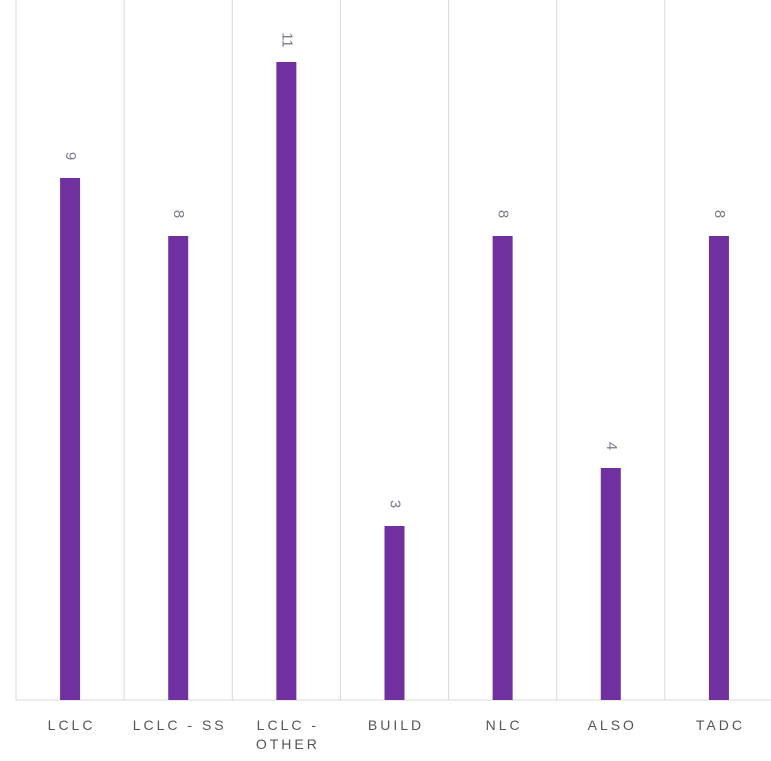 Image resolution: width=771 pixels, height=761 pixels. I want to click on x-tick-label: ALSO, so click(612, 725).